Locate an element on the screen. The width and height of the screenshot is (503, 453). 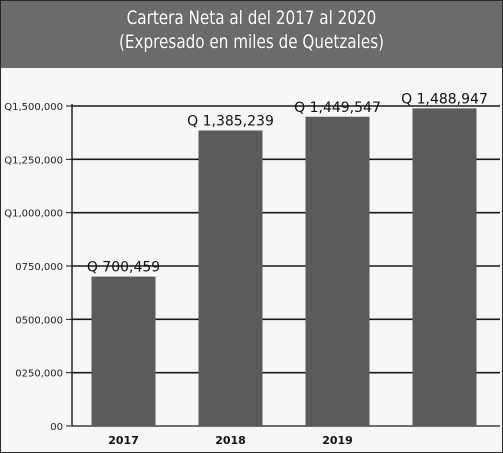
y-tick-label: 0750,000 is located at coordinates (39, 267).